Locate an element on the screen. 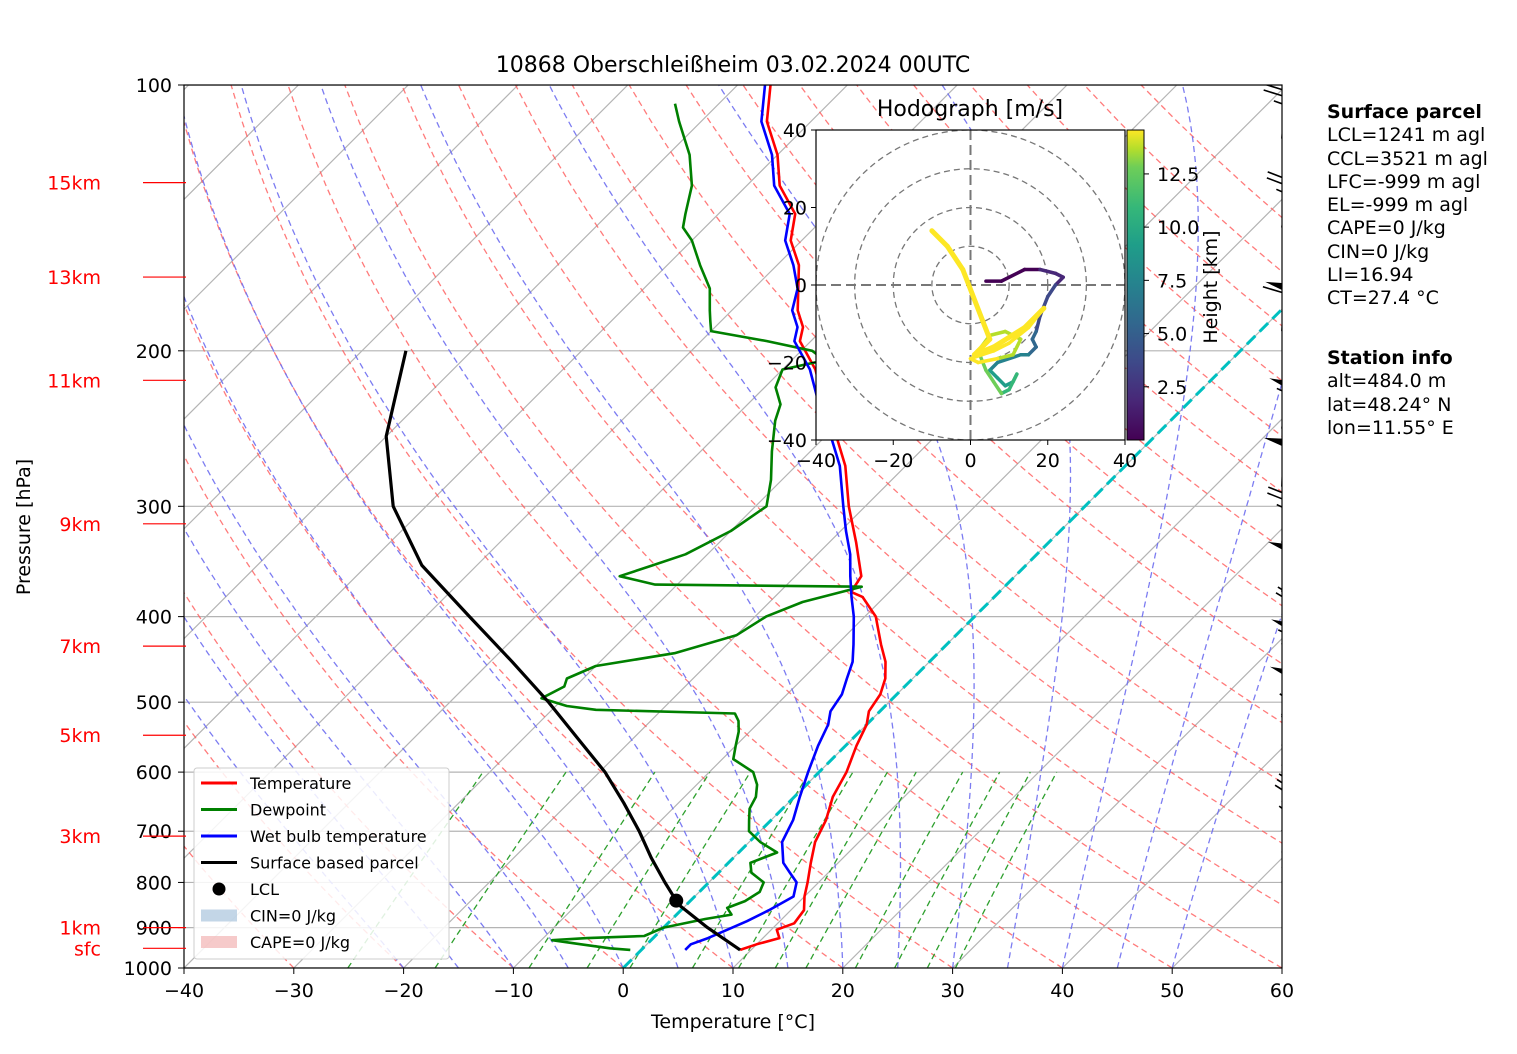 The image size is (1517, 1054). legend-label: Temperature is located at coordinates (300, 783).